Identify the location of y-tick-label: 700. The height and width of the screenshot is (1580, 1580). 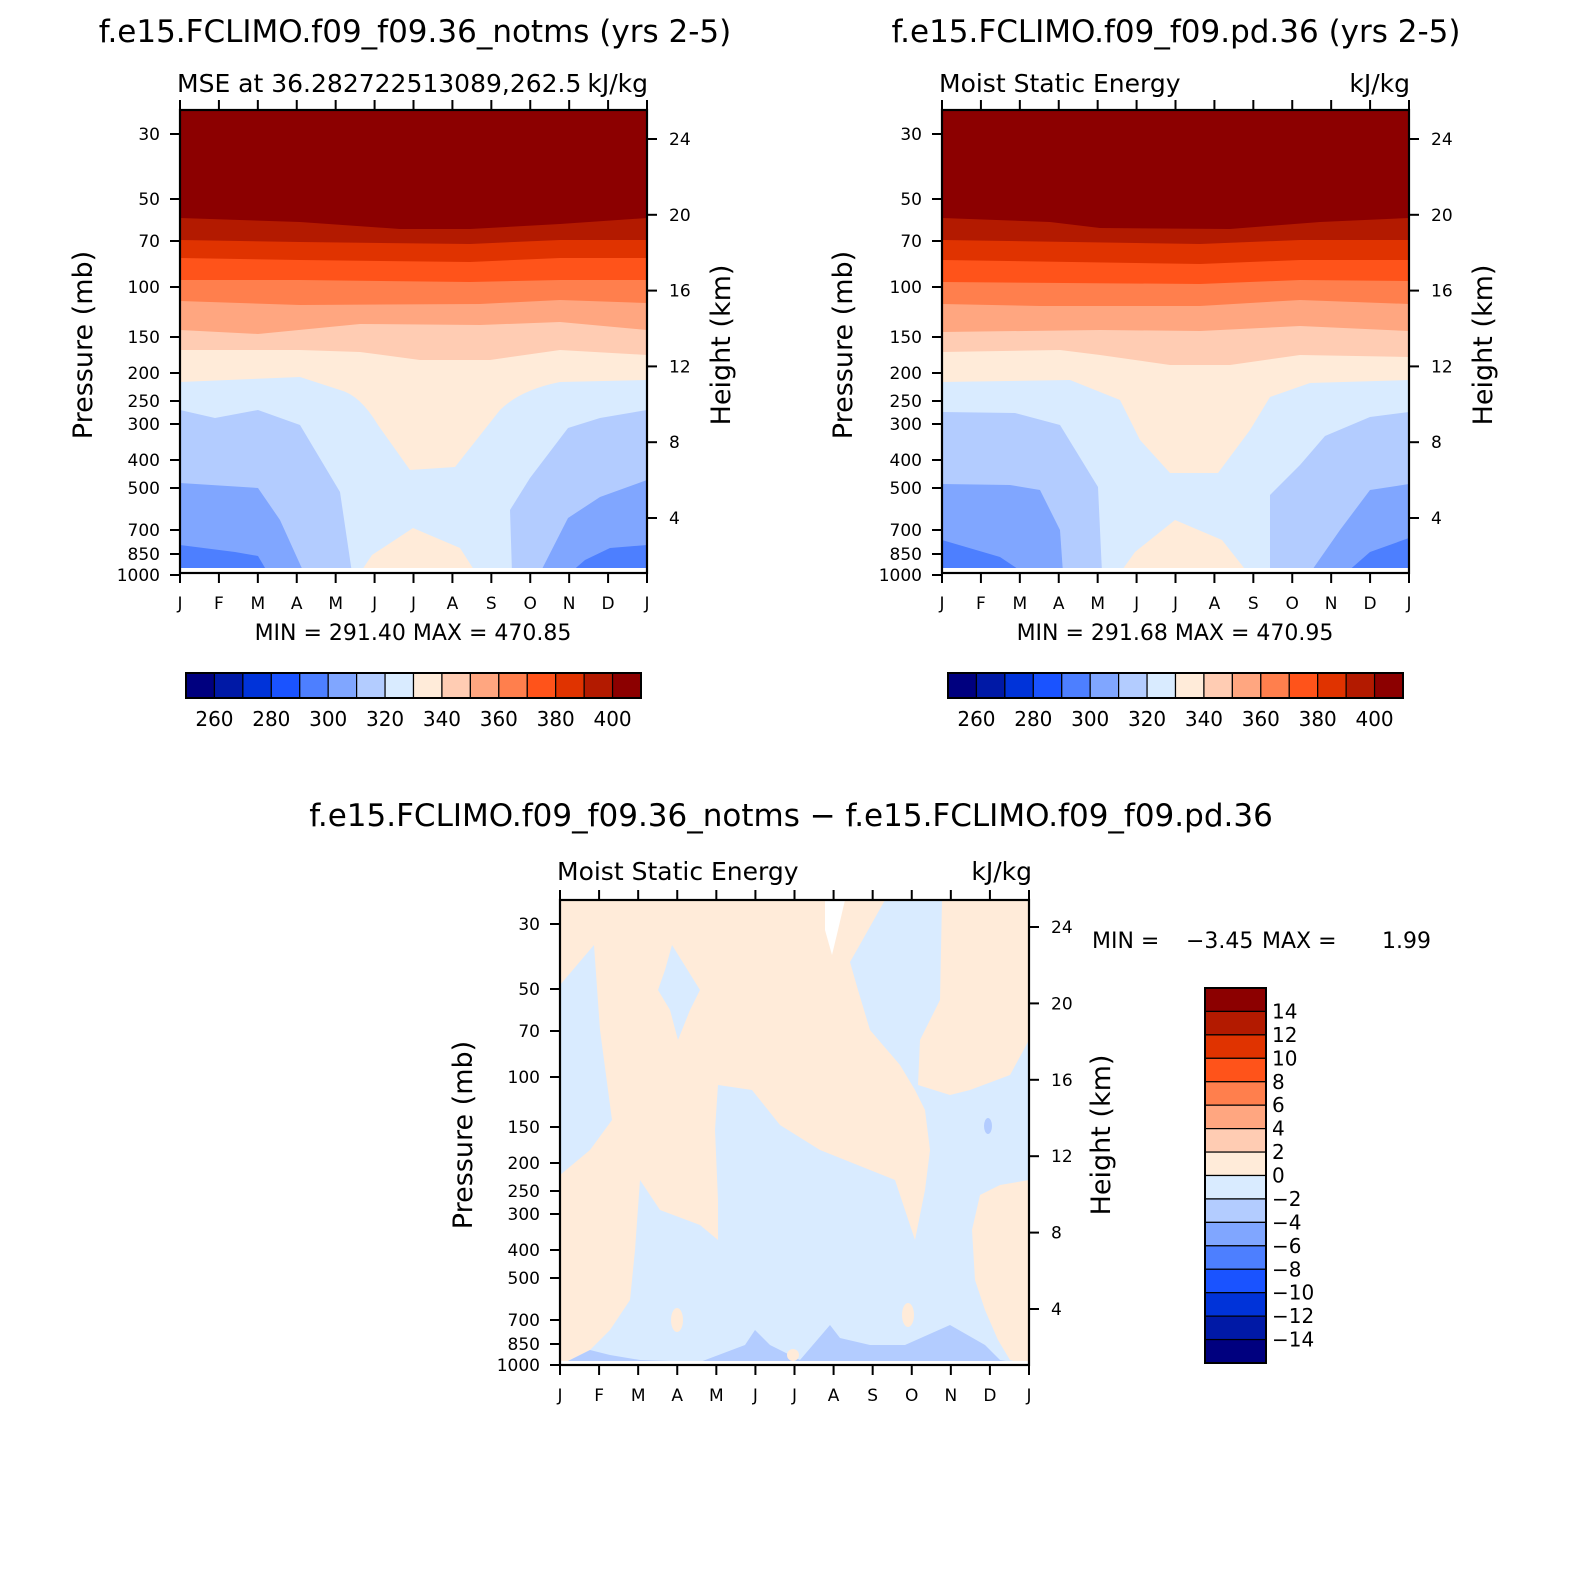
(524, 1321).